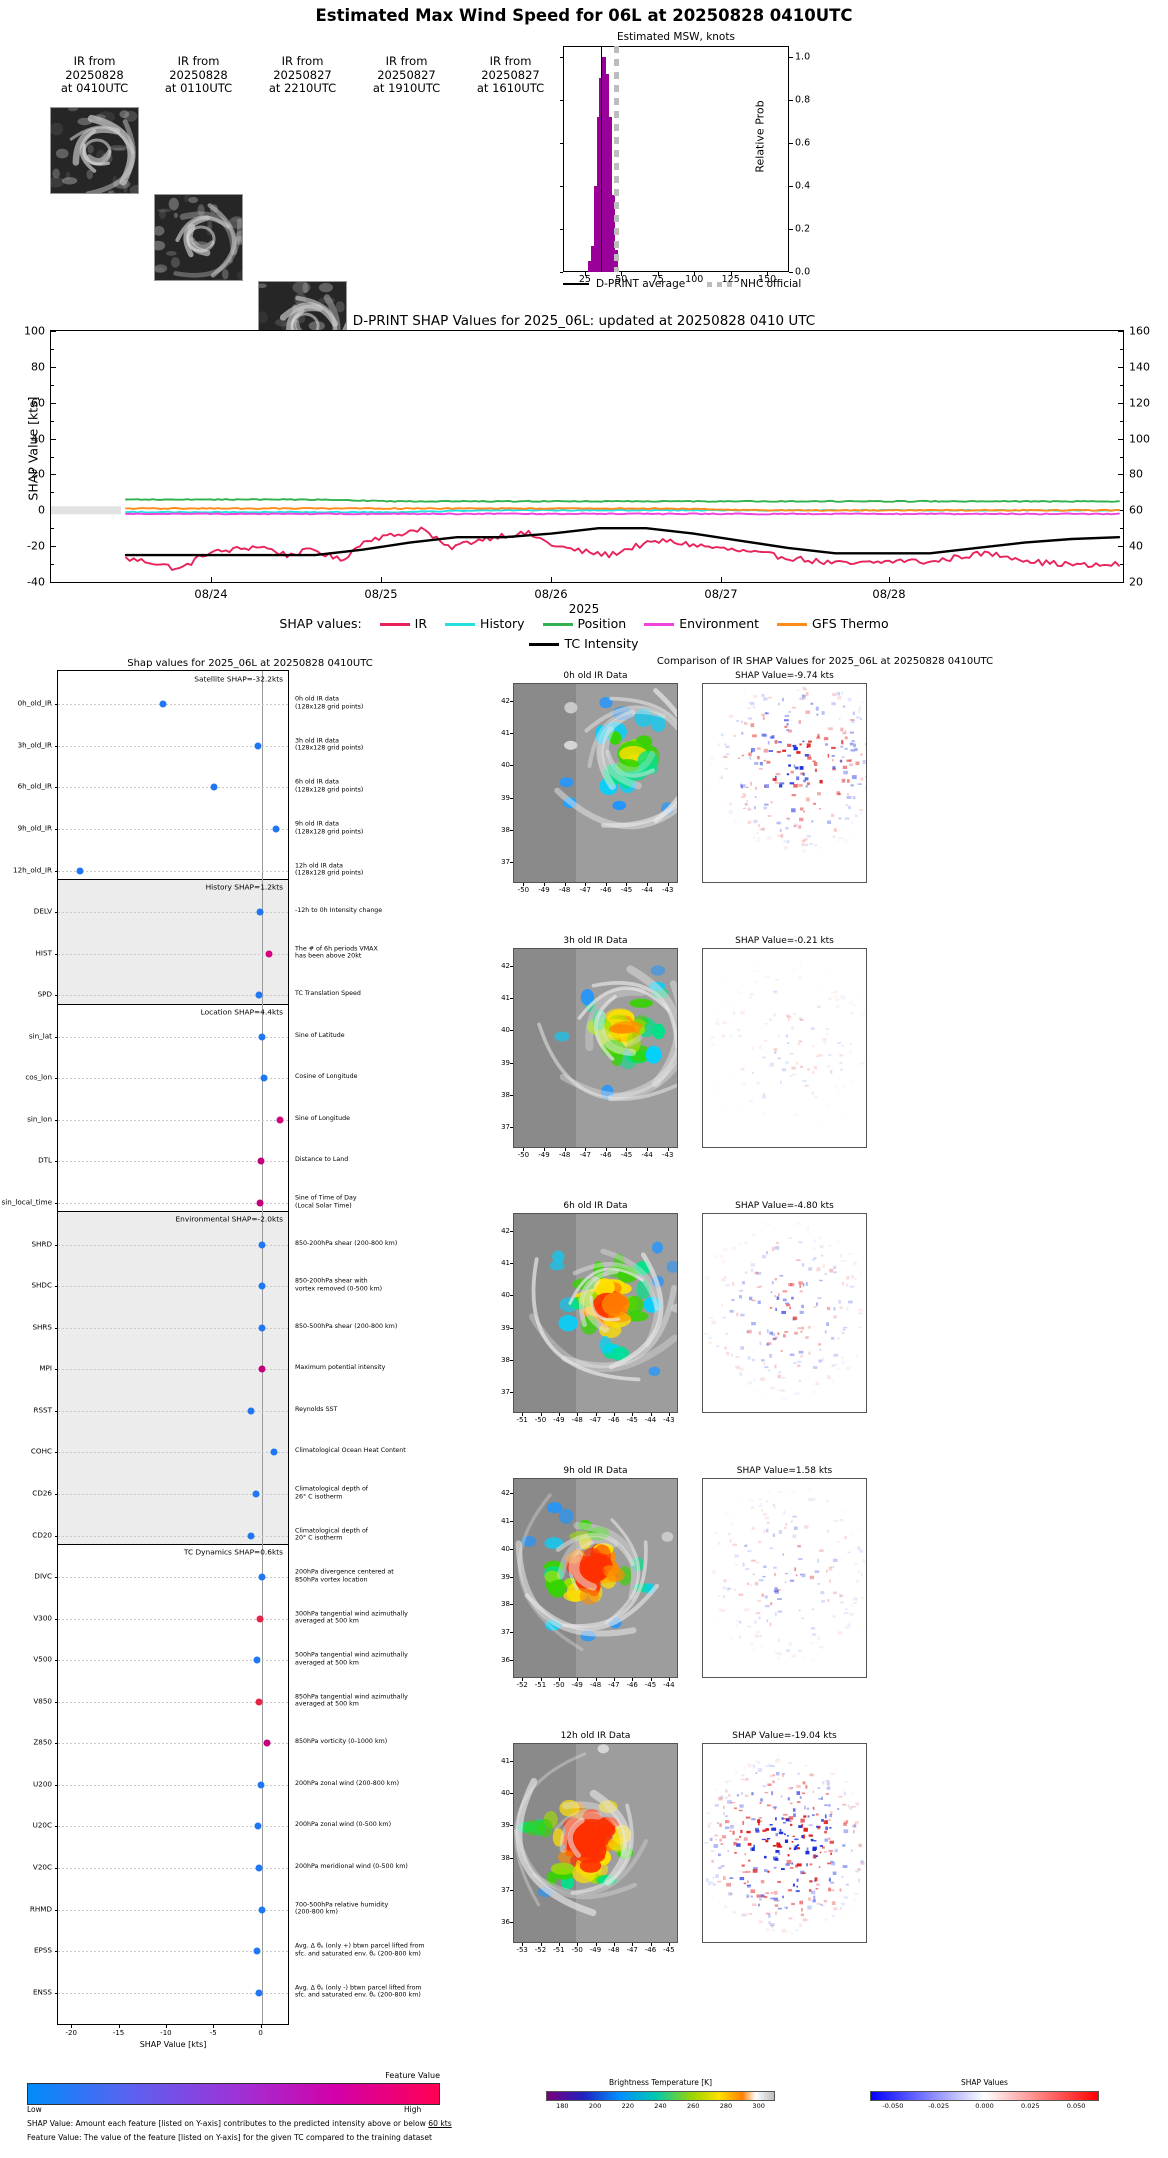 The image size is (1168, 2158). I want to click on timeseries-right-tick: 20, so click(1136, 582).